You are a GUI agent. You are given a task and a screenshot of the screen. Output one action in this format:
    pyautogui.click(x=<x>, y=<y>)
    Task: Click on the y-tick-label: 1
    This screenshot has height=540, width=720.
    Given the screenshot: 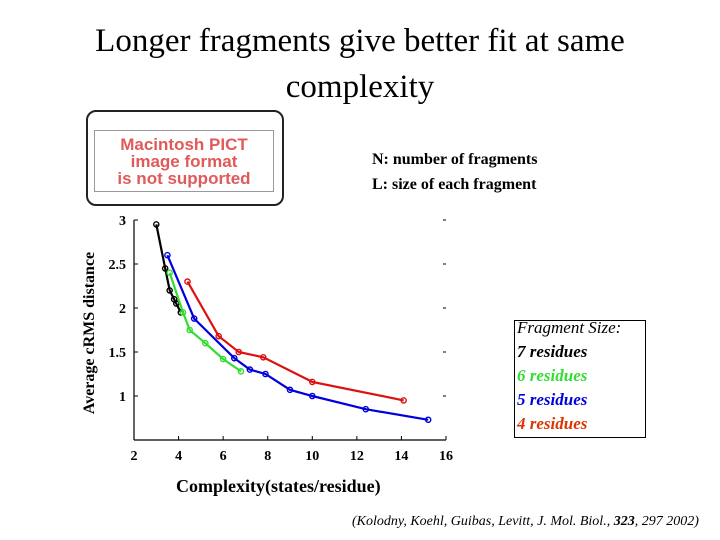 What is the action you would take?
    pyautogui.click(x=122, y=397)
    